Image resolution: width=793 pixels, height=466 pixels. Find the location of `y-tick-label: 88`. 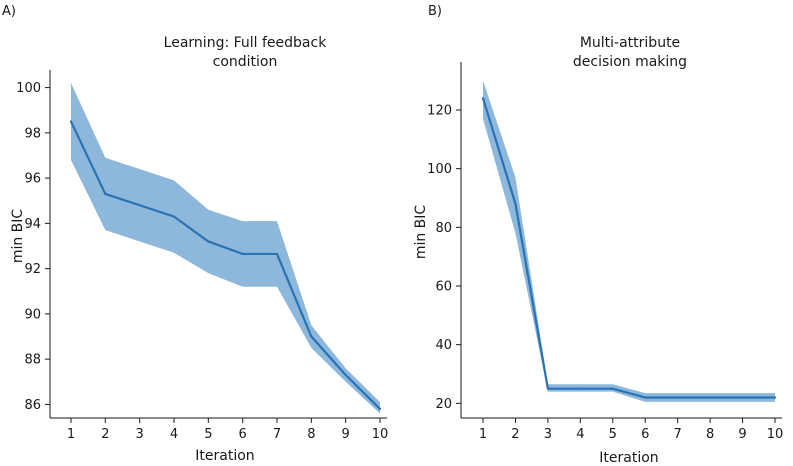

y-tick-label: 88 is located at coordinates (32, 360).